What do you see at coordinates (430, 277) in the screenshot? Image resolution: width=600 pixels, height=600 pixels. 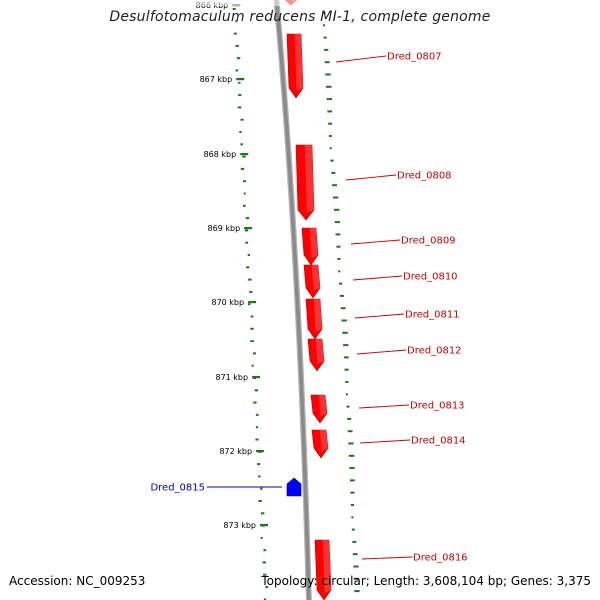 I see `gene-label-dred-0810: Dred_0810` at bounding box center [430, 277].